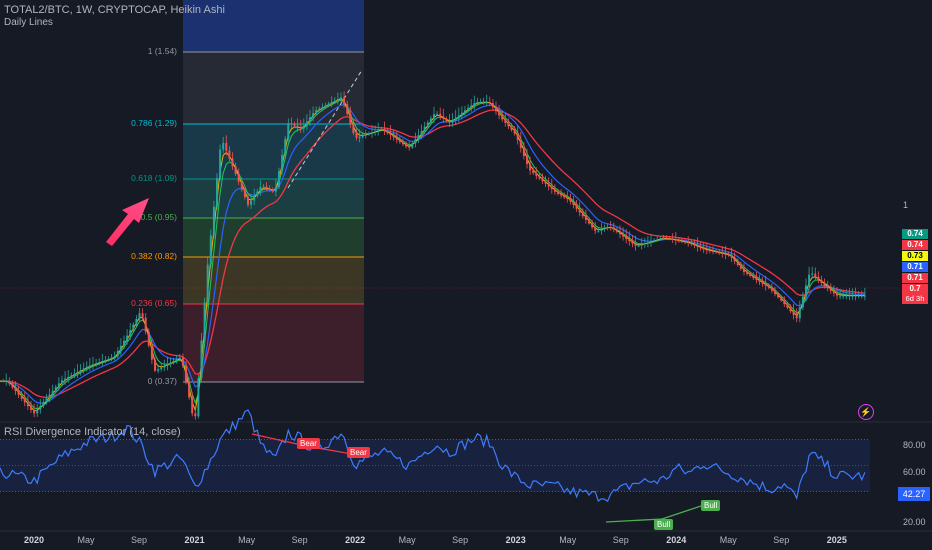 The image size is (932, 550). What do you see at coordinates (273, 198) in the screenshot?
I see `fib-zone` at bounding box center [273, 198].